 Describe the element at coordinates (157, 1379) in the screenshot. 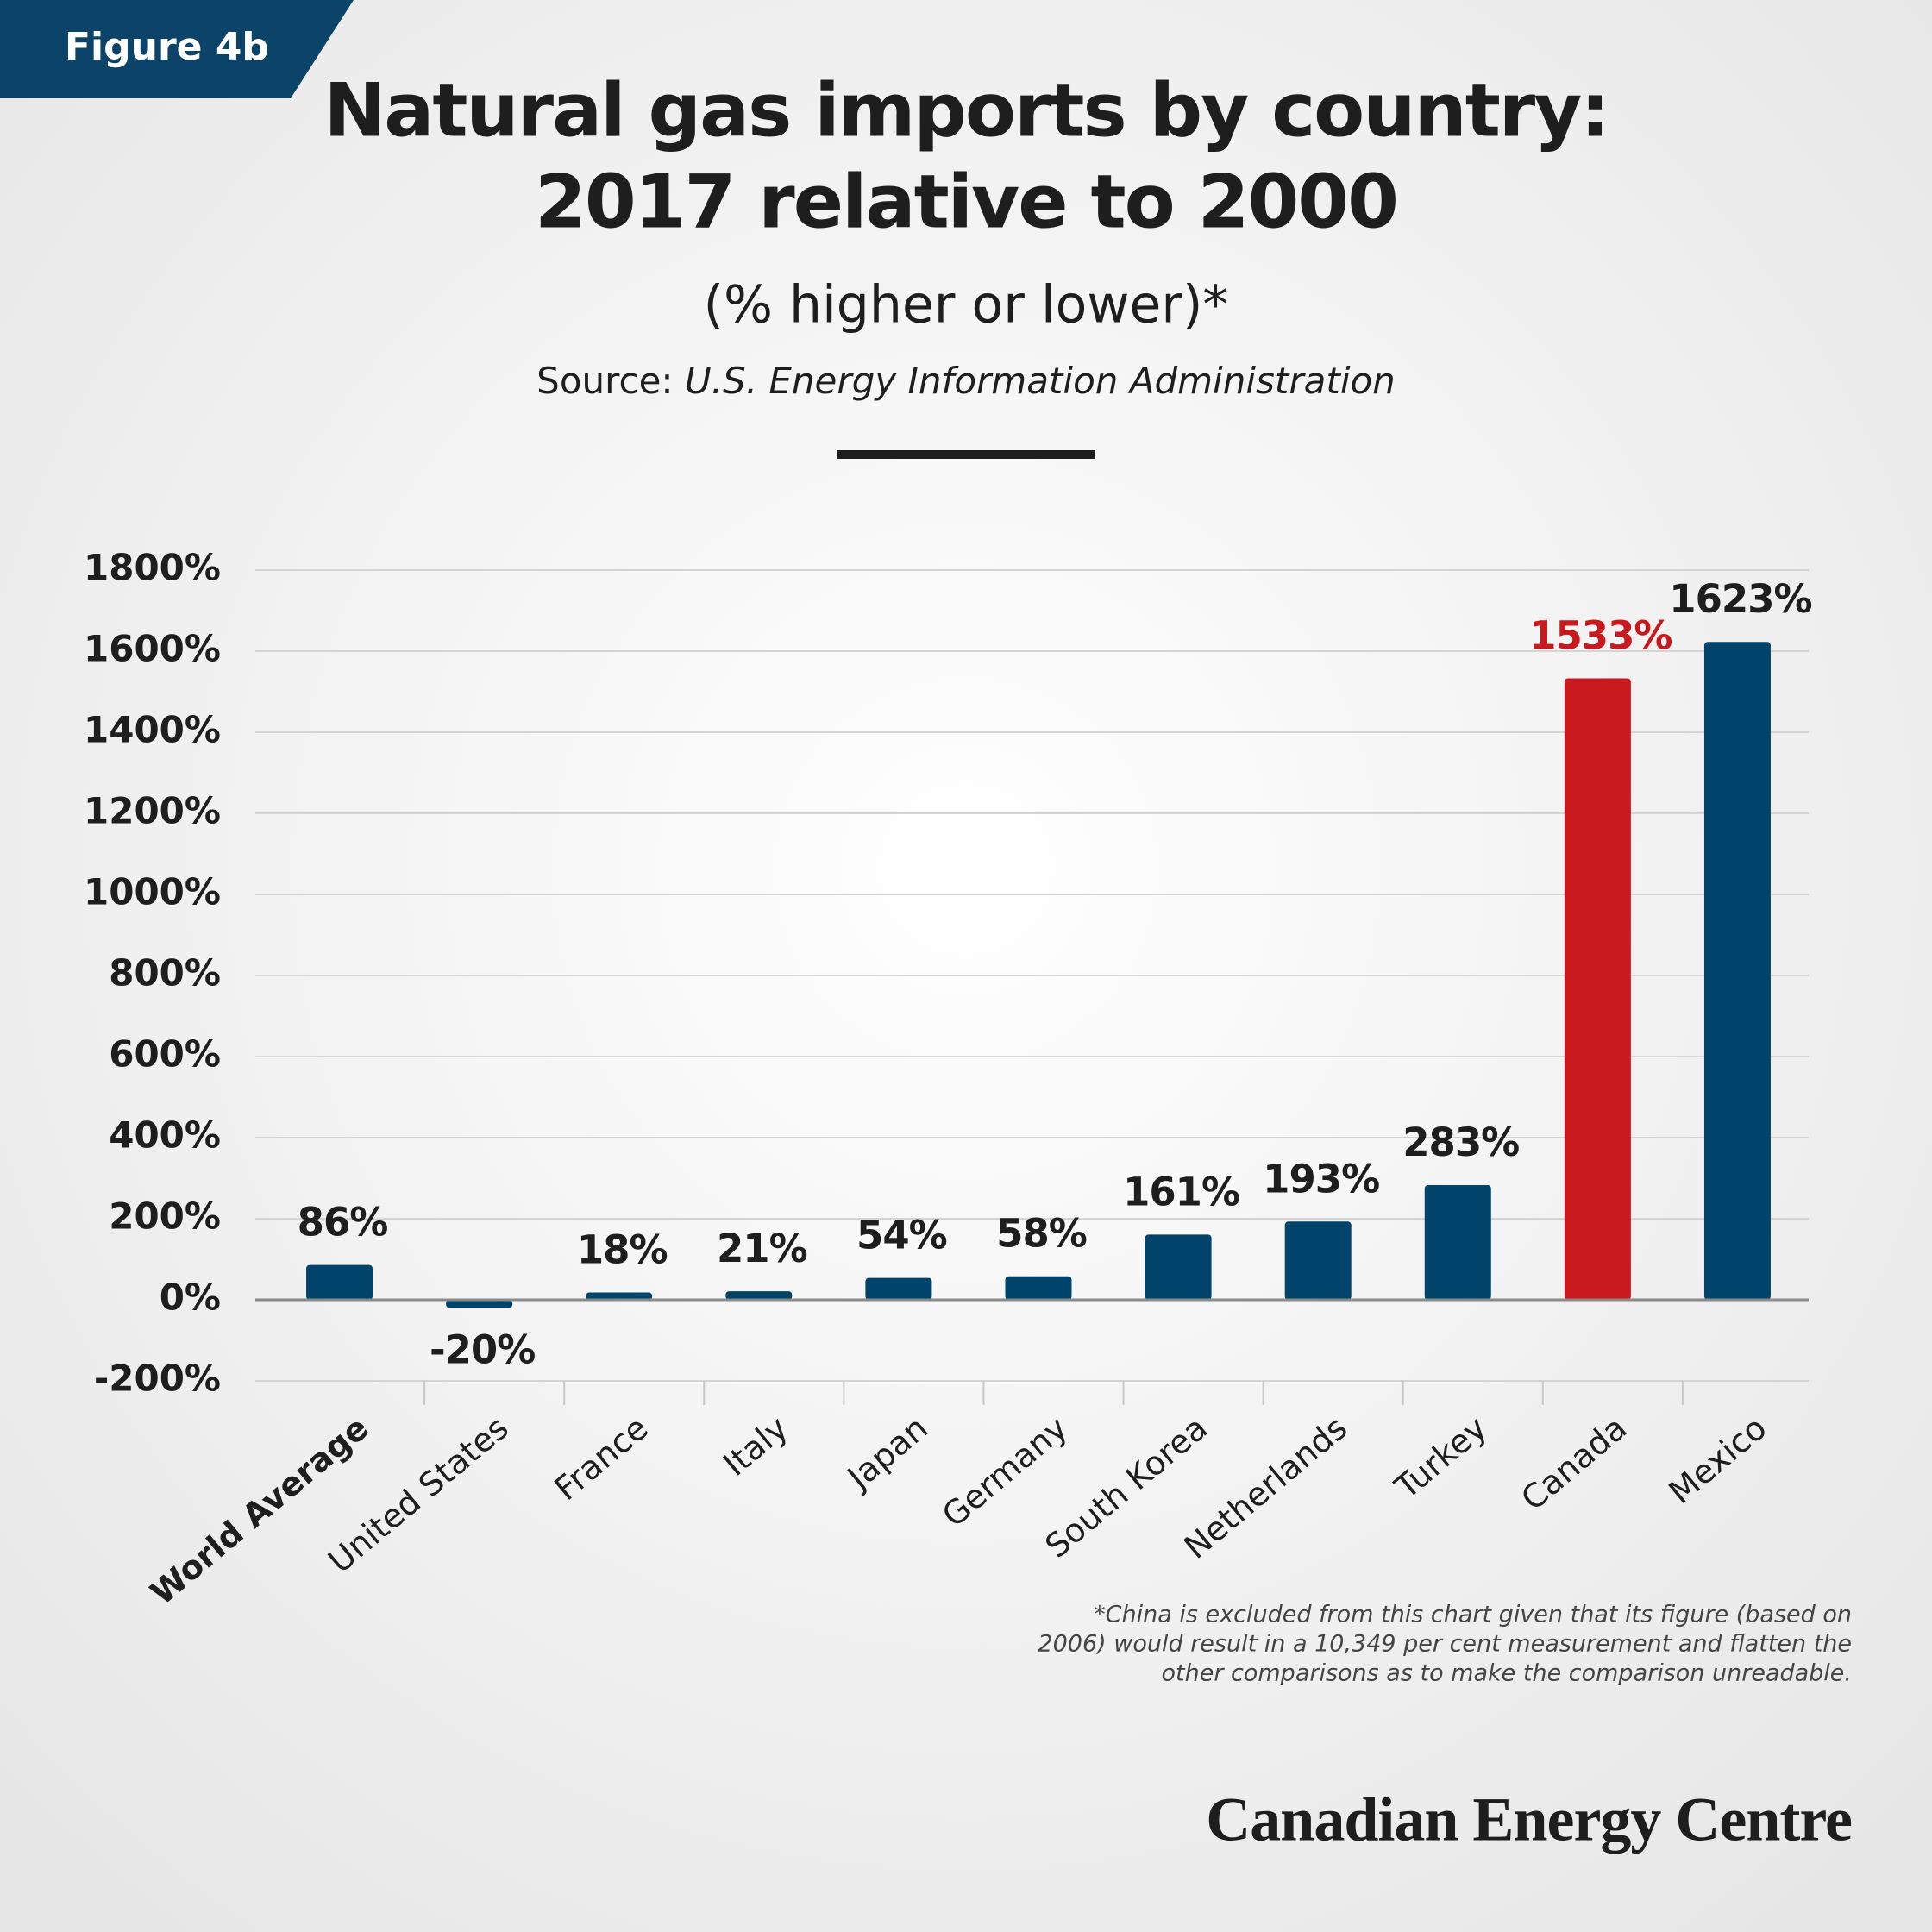

I see `y-tick-label: -200%` at that location.